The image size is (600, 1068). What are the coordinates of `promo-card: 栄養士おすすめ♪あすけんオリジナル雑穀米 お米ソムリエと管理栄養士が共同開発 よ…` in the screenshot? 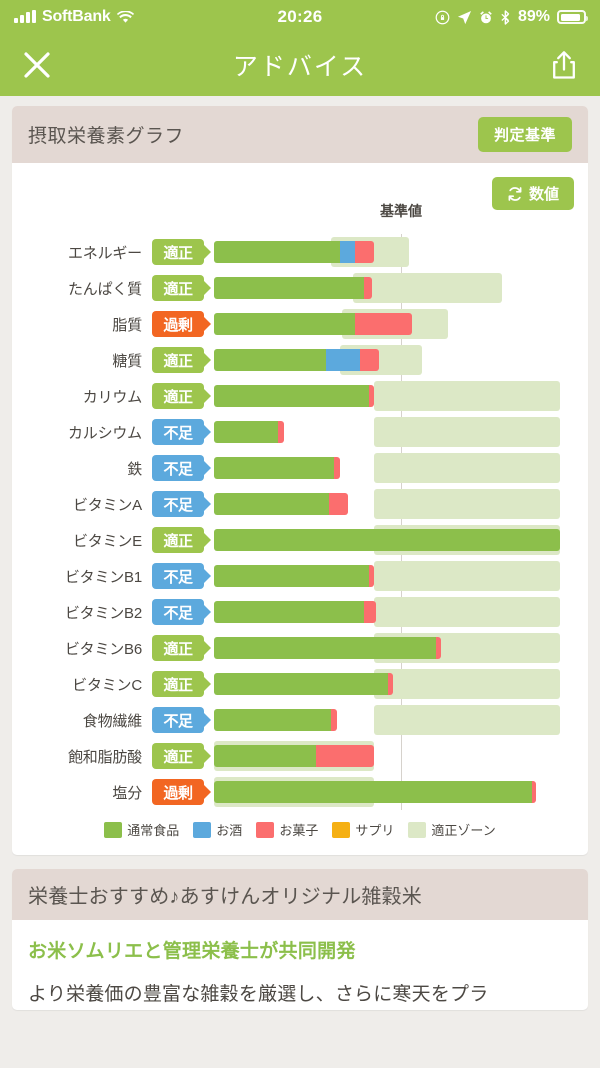 It's located at (300, 939).